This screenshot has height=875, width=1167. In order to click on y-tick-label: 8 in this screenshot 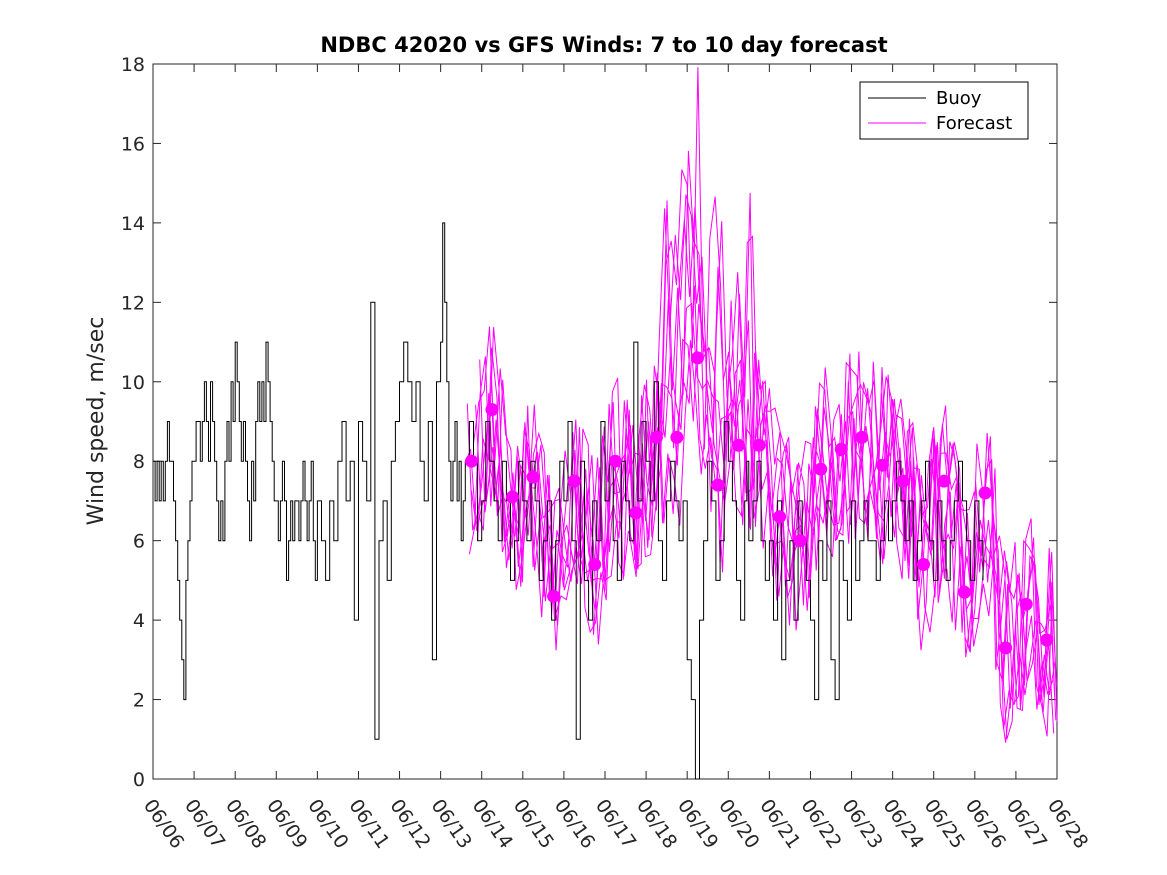, I will do `click(139, 462)`.